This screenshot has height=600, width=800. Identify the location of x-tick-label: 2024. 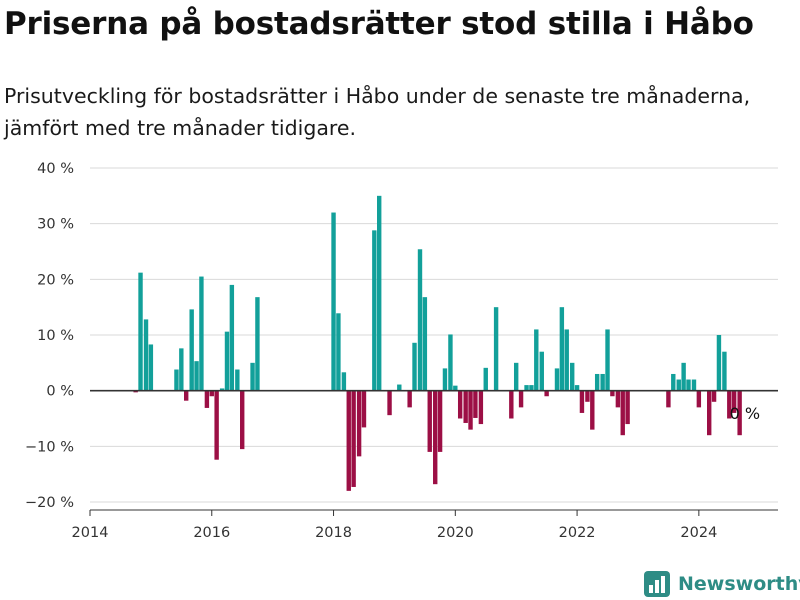
(698, 533).